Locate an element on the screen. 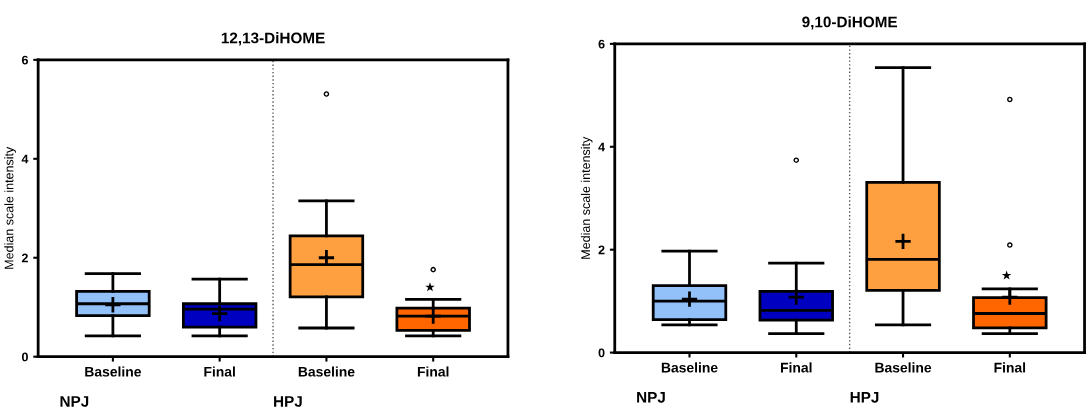 Image resolution: width=1090 pixels, height=410 pixels. chart-title: 12,13-DiHOME is located at coordinates (273, 39).